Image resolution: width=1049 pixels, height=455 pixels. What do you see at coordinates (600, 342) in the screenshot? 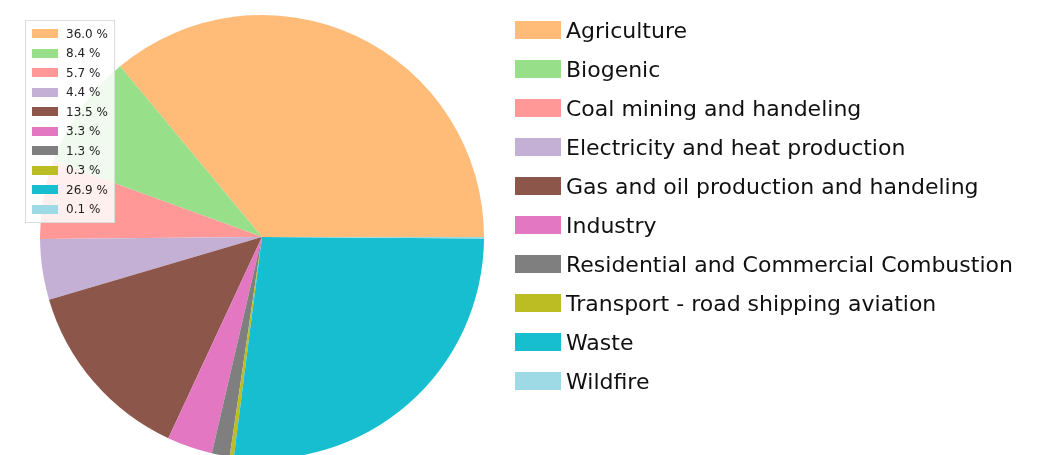
I see `legend-label: Waste` at bounding box center [600, 342].